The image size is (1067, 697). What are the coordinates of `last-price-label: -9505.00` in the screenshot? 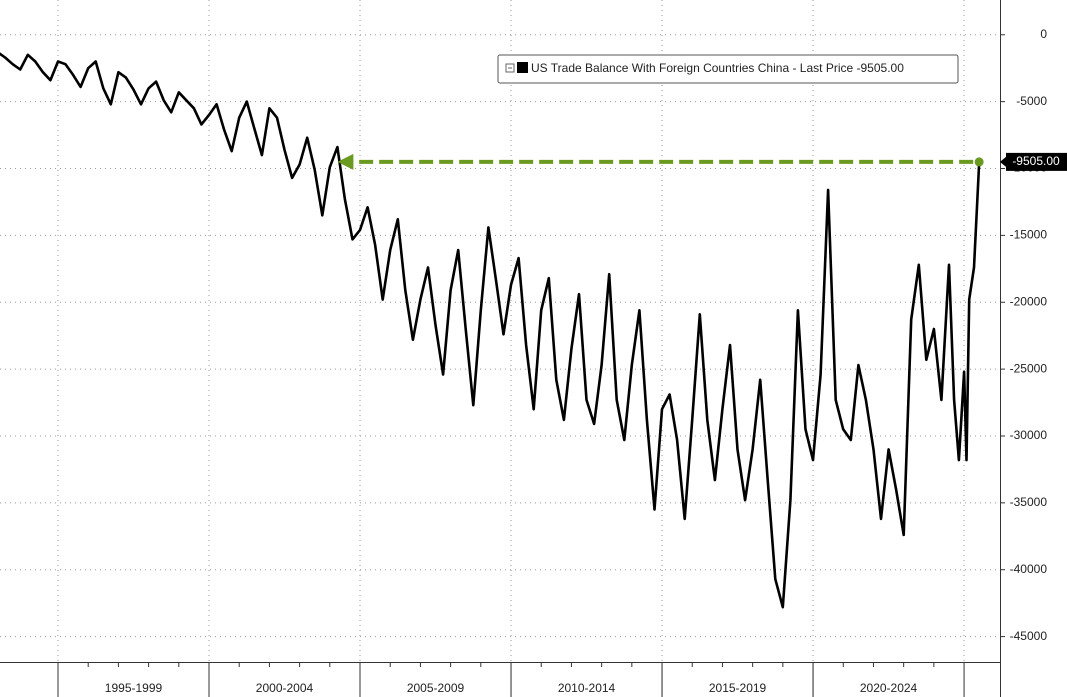 It's located at (1036, 161).